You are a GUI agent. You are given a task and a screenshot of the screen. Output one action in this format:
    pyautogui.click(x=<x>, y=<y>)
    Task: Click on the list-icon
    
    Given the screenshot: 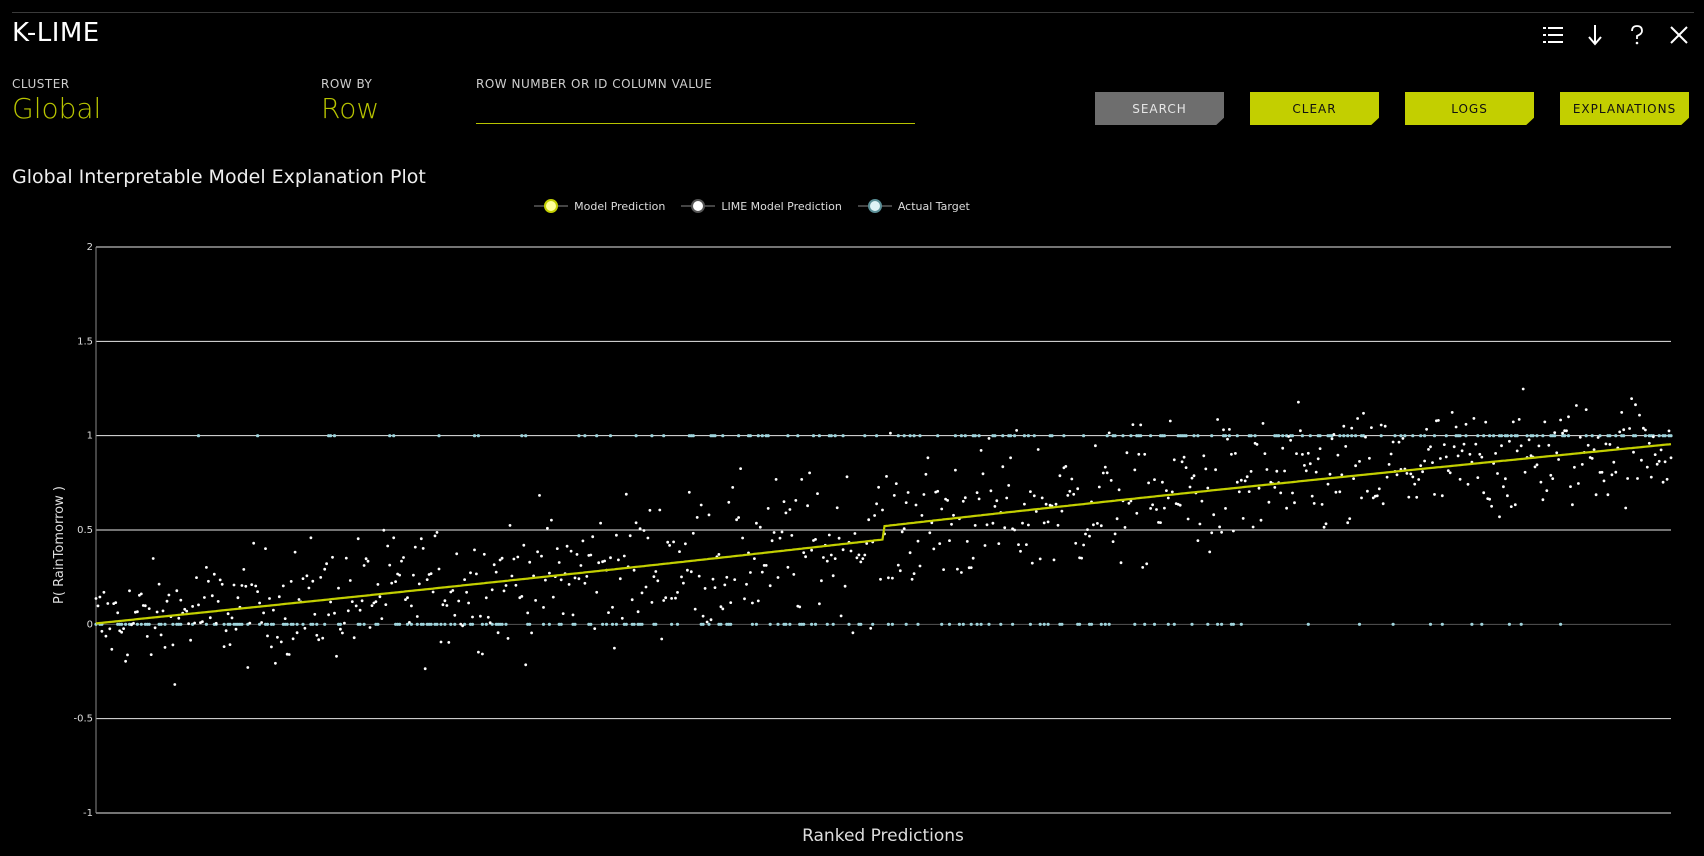 What is the action you would take?
    pyautogui.click(x=1553, y=35)
    